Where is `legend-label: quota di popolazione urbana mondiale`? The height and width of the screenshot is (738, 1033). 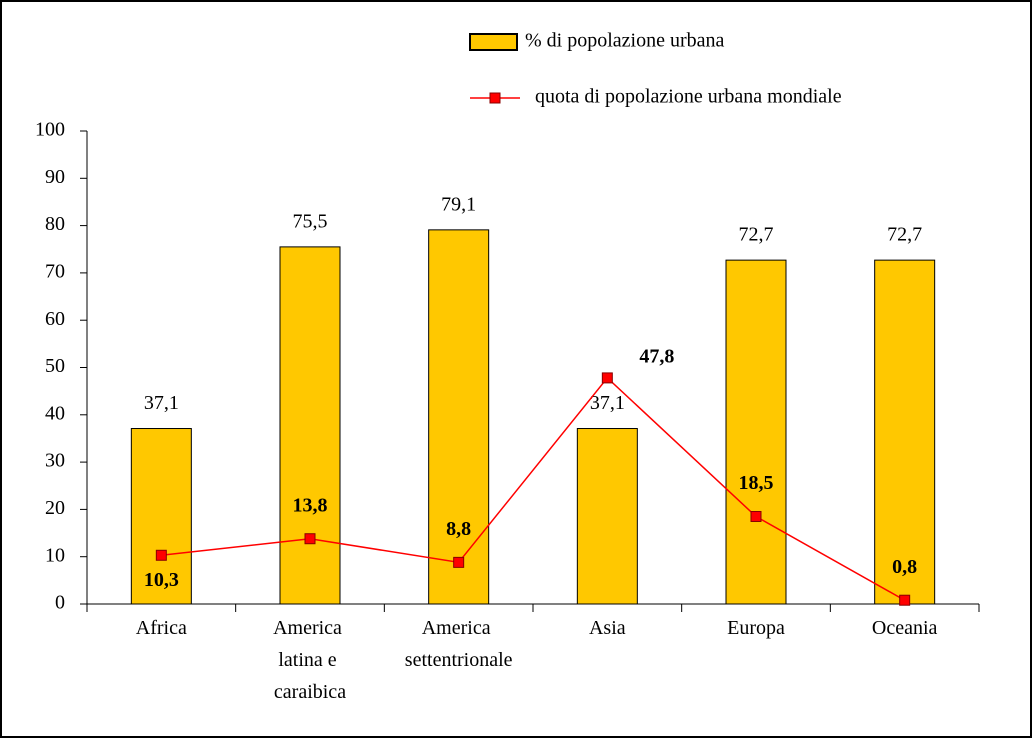
legend-label: quota di popolazione urbana mondiale is located at coordinates (688, 97).